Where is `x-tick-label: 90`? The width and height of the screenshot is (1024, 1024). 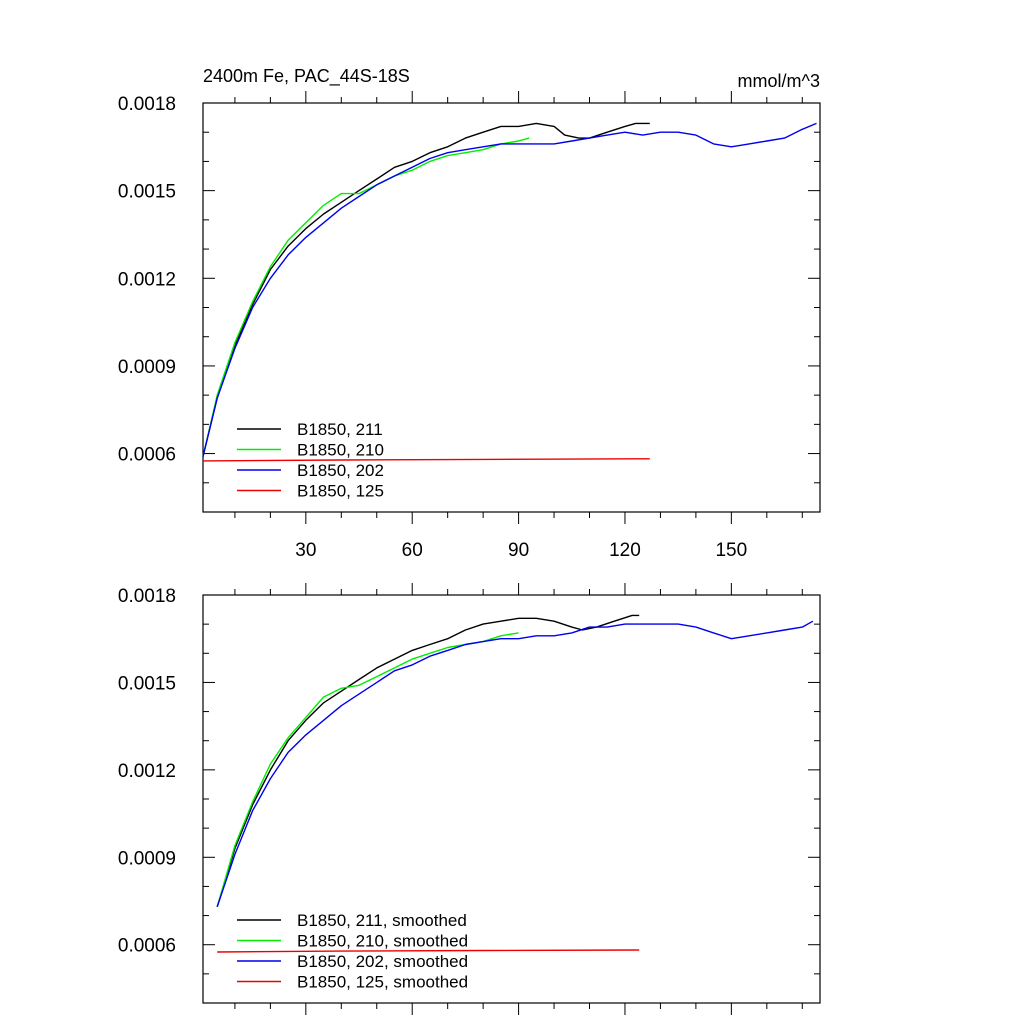 x-tick-label: 90 is located at coordinates (518, 550).